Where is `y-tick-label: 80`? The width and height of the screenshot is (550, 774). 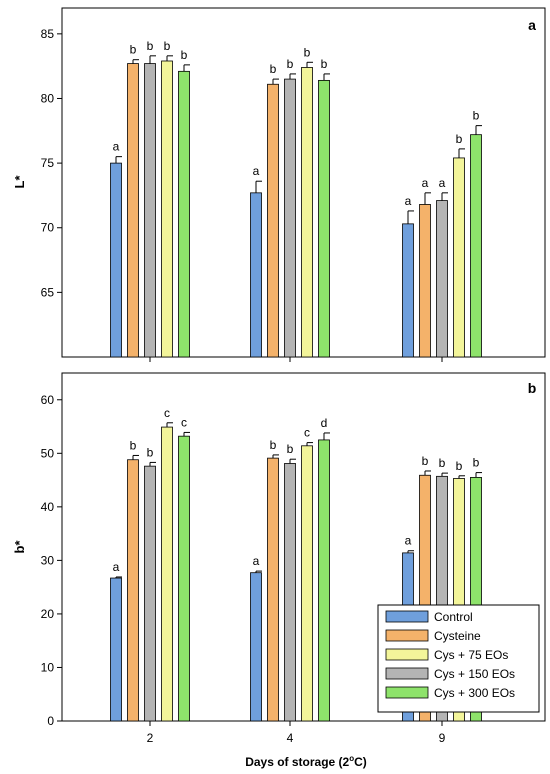
y-tick-label: 80 is located at coordinates (48, 98).